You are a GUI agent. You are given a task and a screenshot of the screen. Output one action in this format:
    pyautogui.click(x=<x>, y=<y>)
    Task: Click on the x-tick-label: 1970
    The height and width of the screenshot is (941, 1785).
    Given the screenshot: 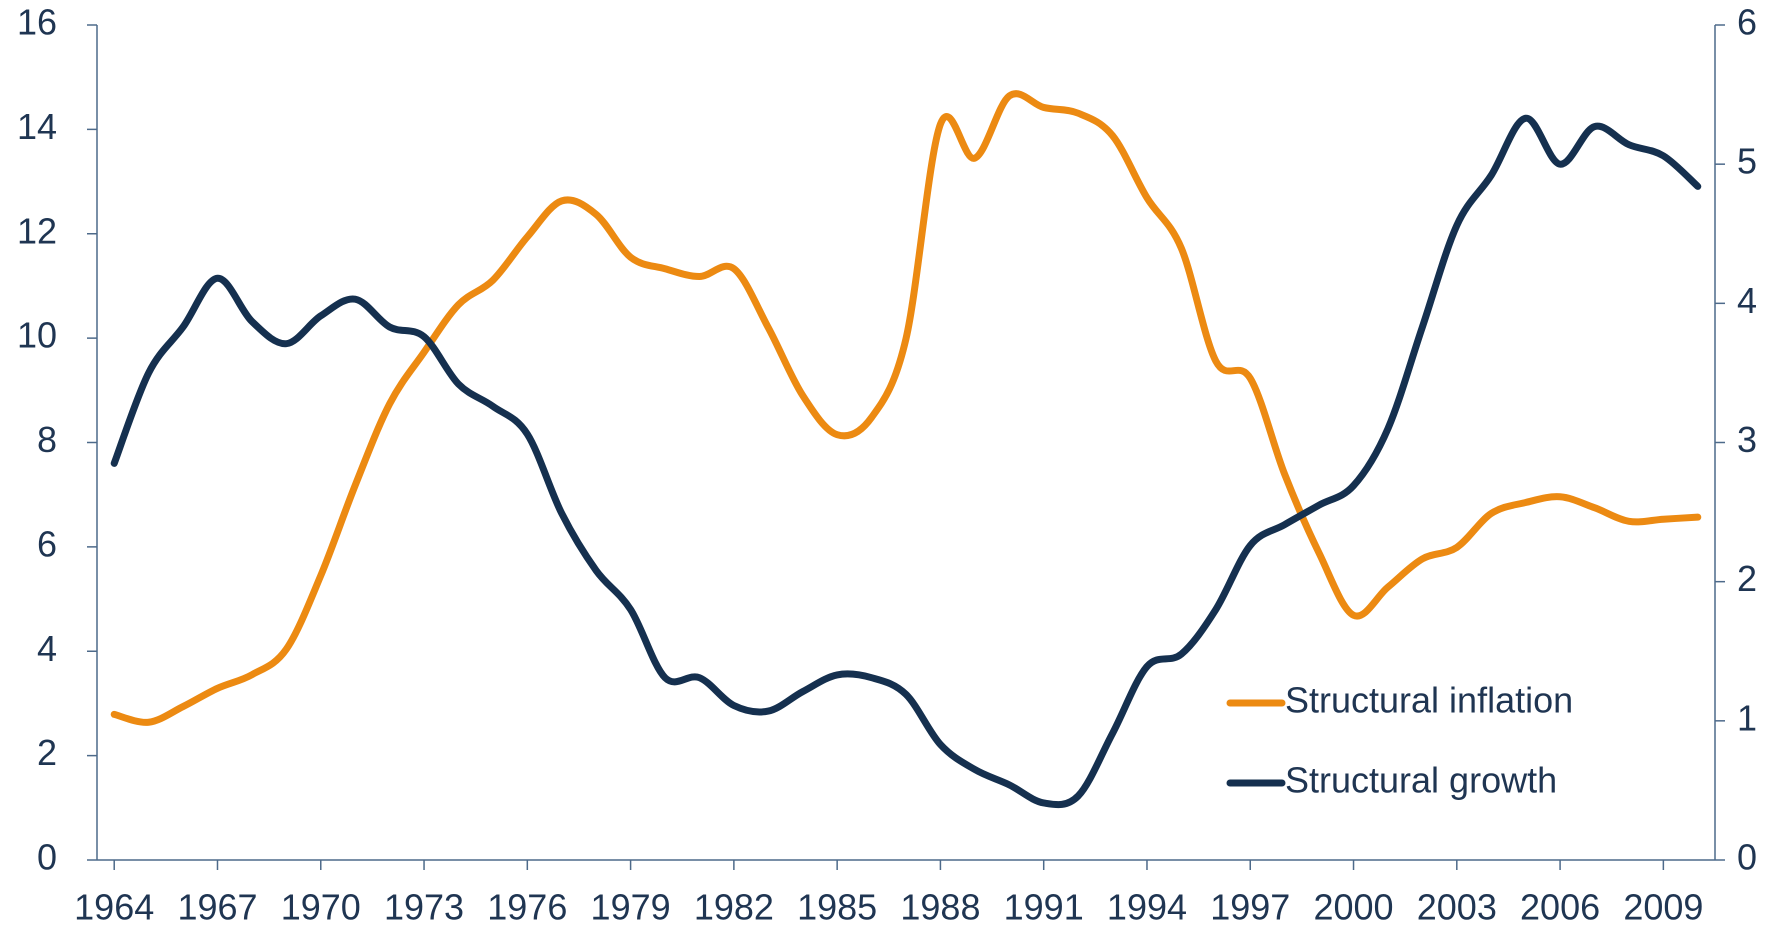 What is the action you would take?
    pyautogui.click(x=321, y=907)
    